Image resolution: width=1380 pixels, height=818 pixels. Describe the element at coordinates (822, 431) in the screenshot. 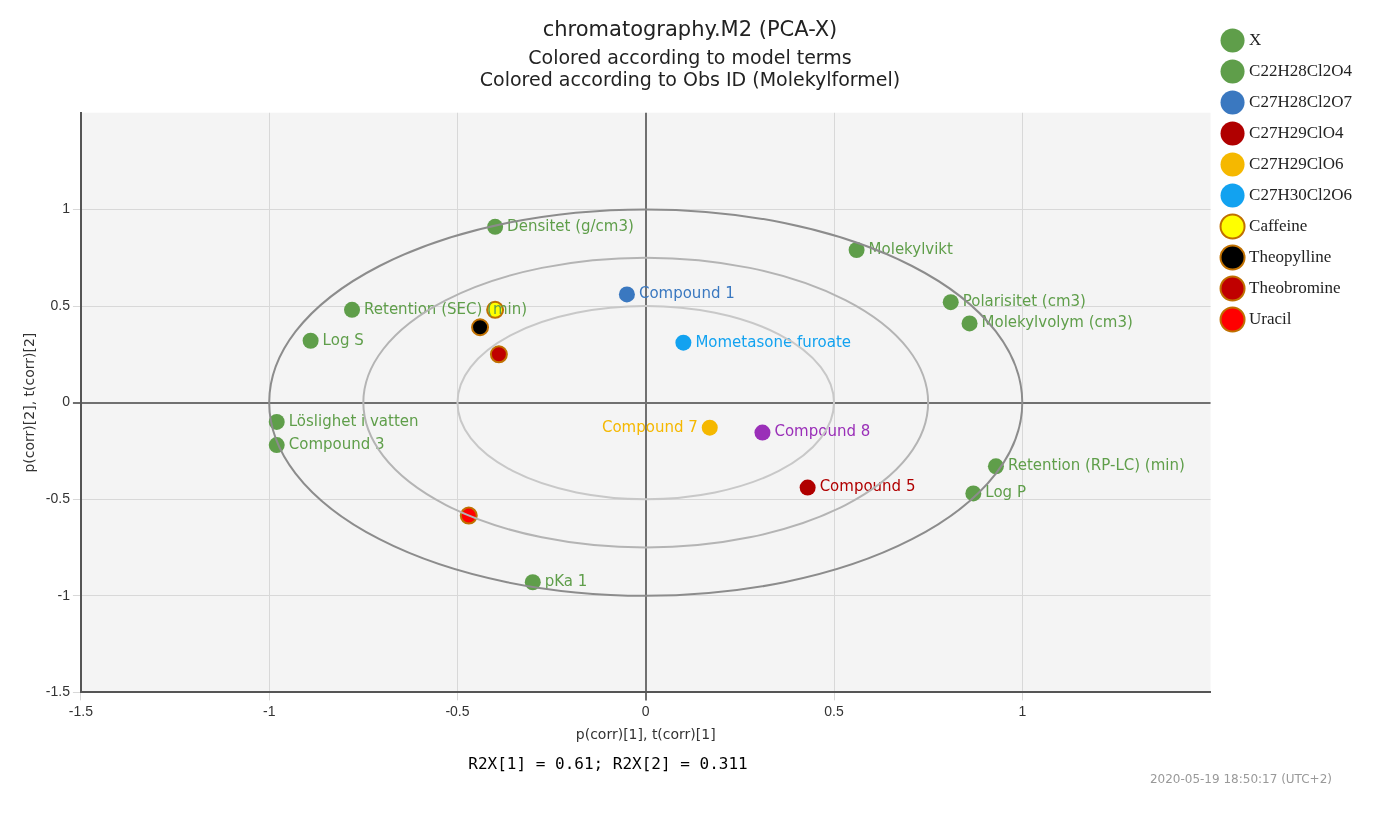

I see `data-label: Compound 8` at that location.